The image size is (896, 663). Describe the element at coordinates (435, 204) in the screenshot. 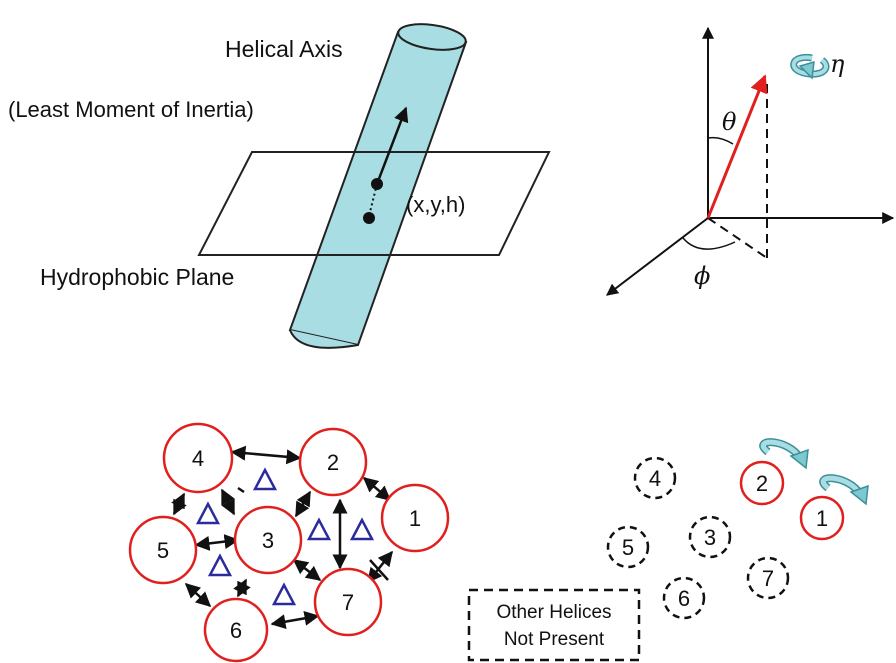

I see `position-label: (x,y,h)` at that location.